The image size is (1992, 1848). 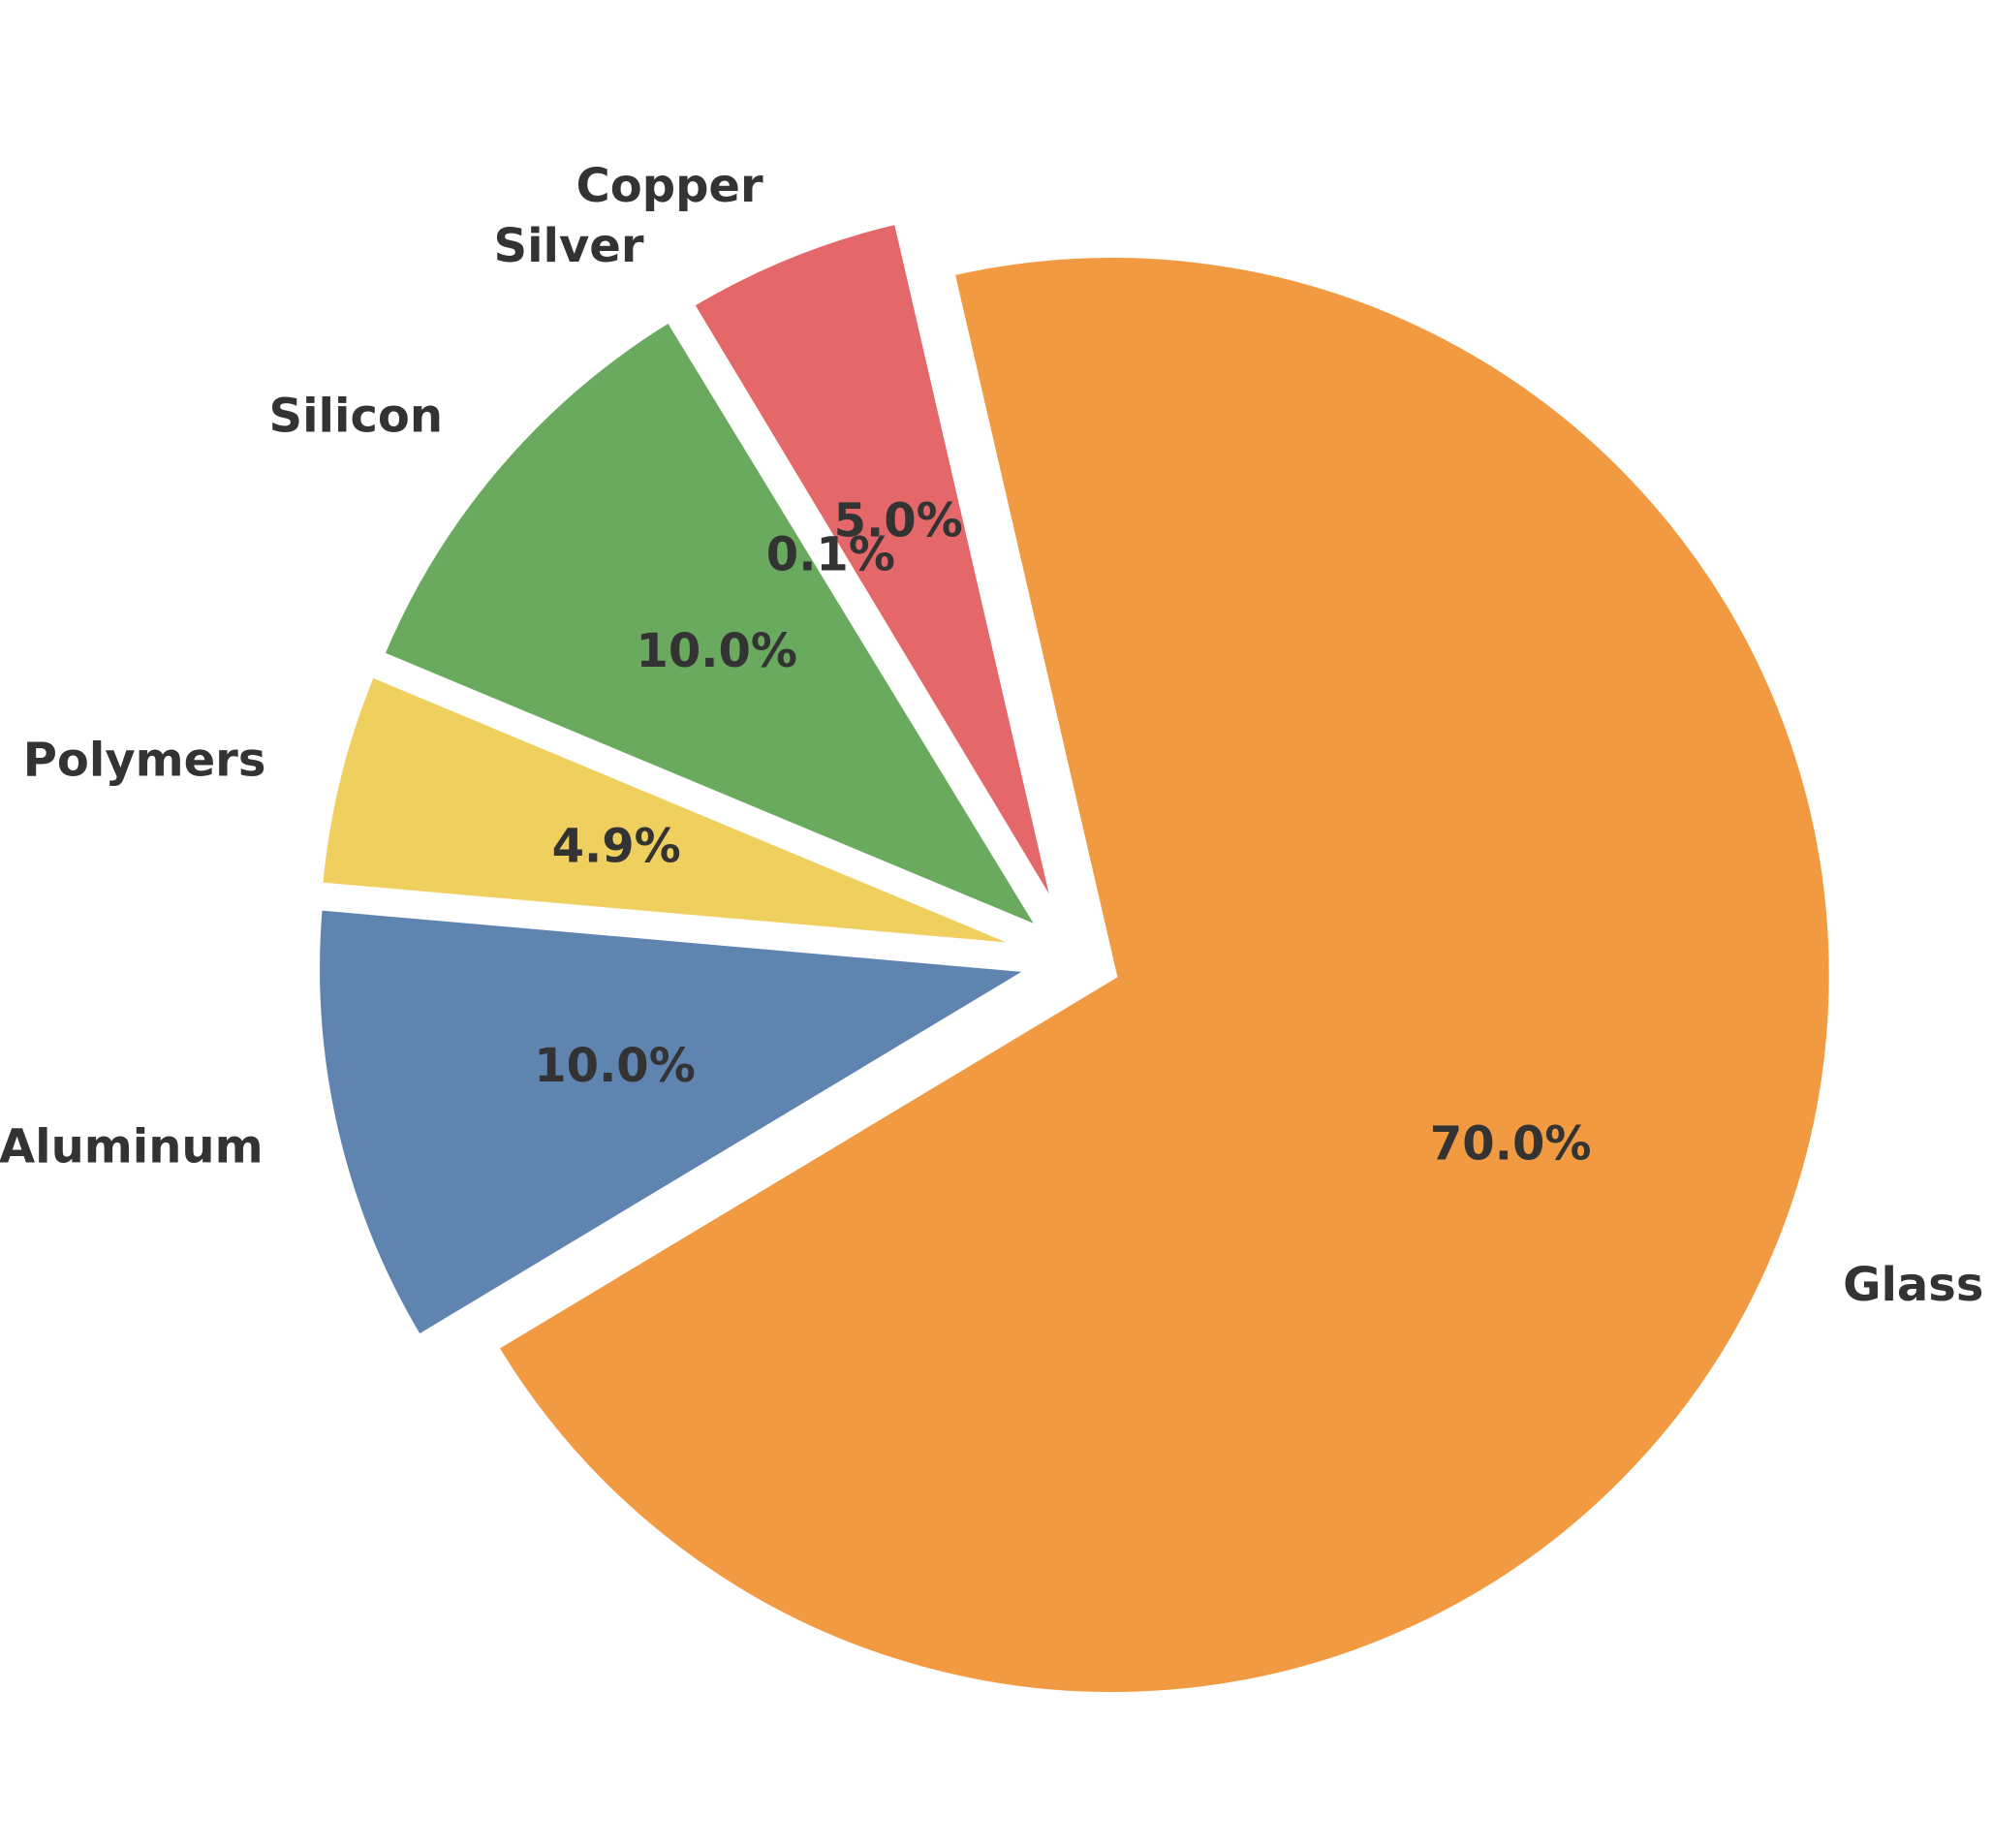 I want to click on pie-slice-silver, so click(x=866, y=613).